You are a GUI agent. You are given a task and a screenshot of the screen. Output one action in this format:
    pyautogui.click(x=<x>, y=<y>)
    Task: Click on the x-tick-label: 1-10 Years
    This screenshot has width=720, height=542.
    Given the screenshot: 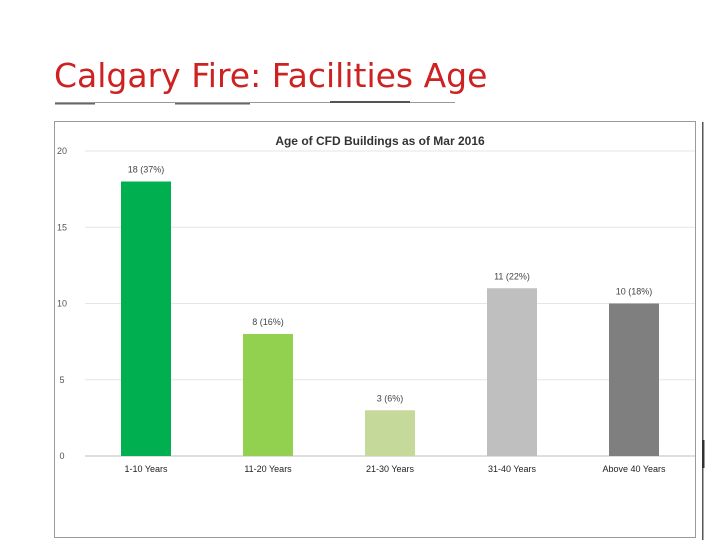 What is the action you would take?
    pyautogui.click(x=146, y=469)
    